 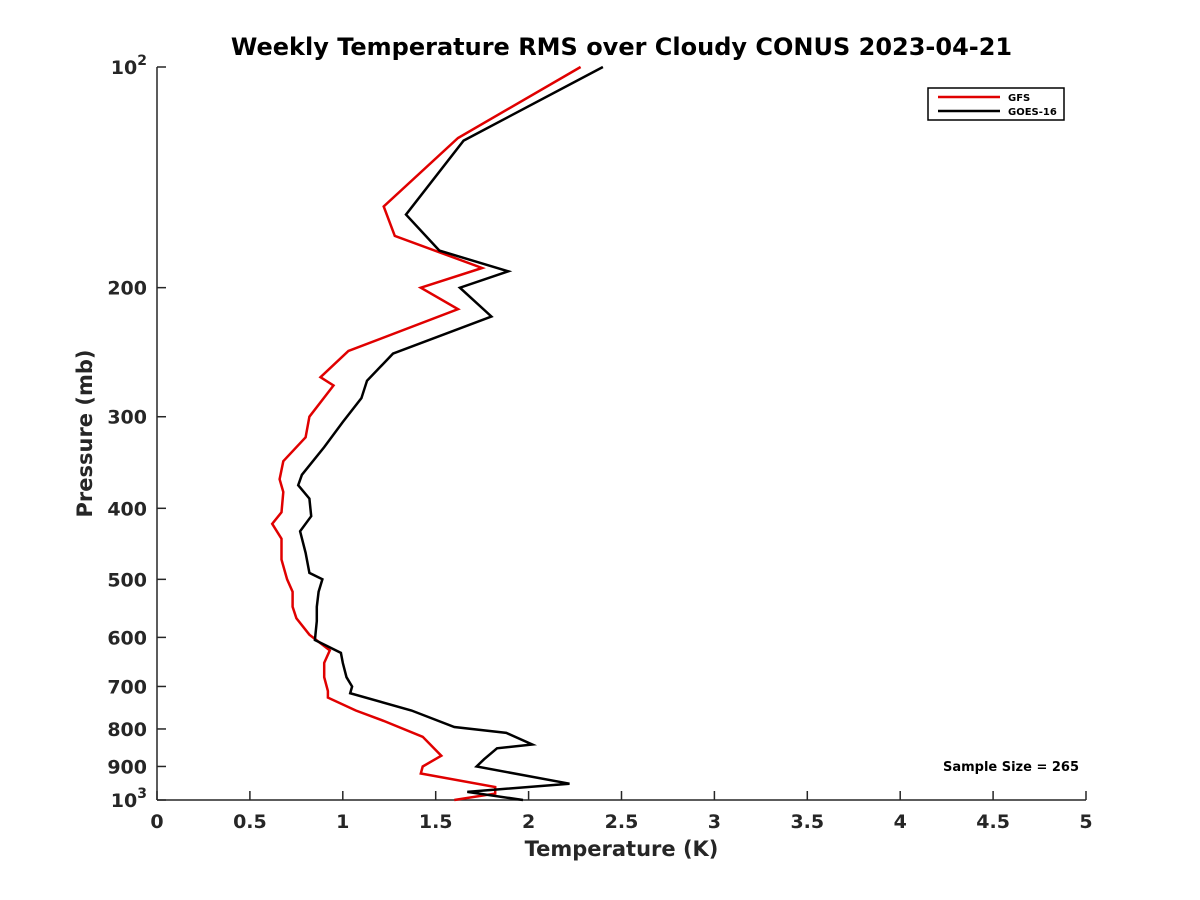 I want to click on legend: GFS GOES-16, so click(x=996, y=104).